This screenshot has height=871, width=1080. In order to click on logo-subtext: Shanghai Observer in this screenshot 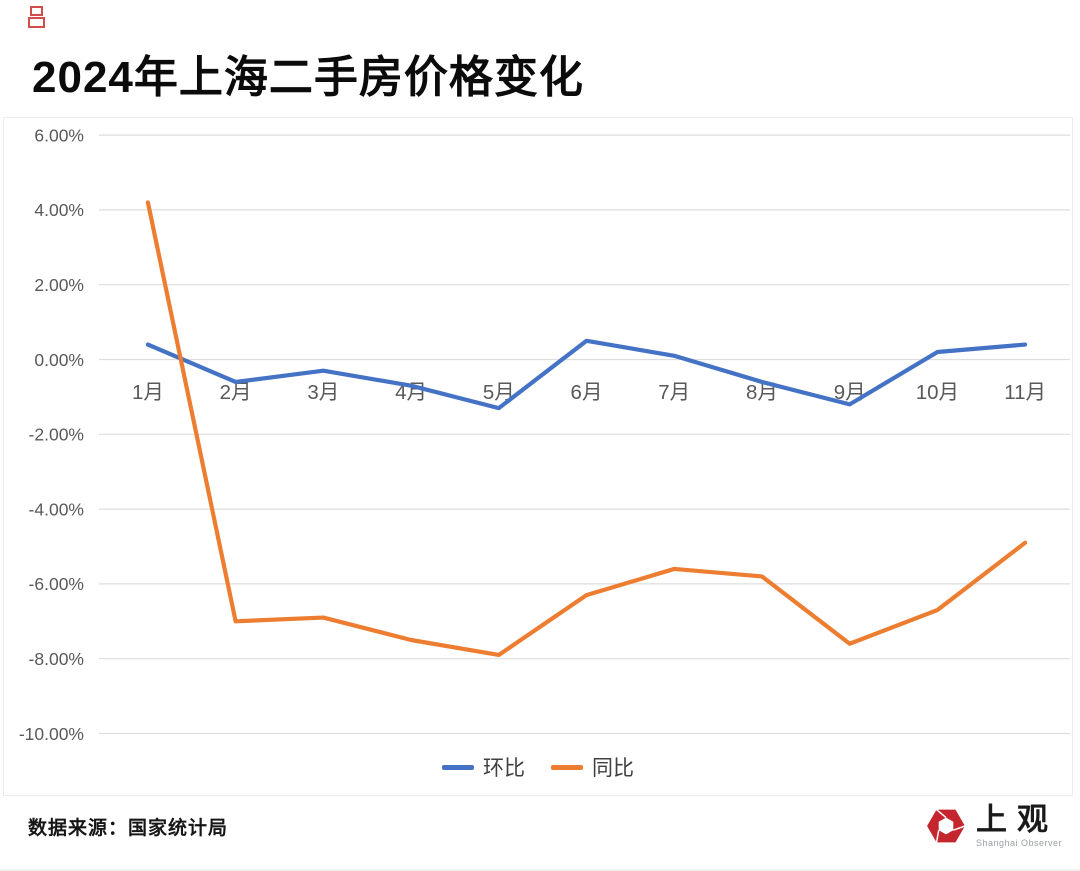, I will do `click(1018, 842)`.